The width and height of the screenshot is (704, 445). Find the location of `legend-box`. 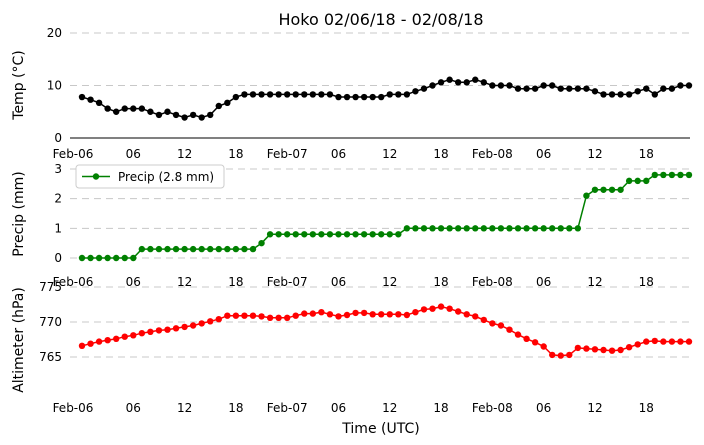

legend-box is located at coordinates (150, 176).